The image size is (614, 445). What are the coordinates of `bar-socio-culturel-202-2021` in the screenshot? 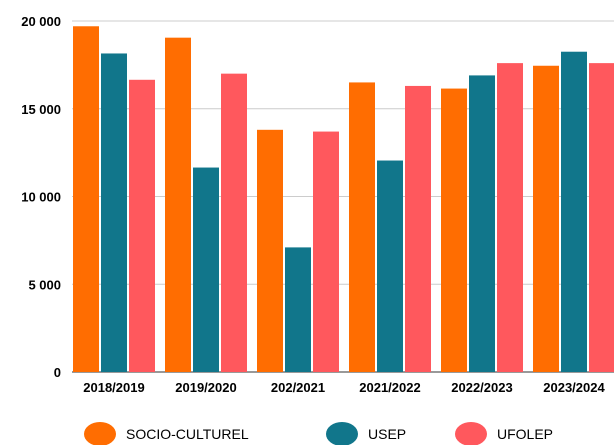 It's located at (270, 250).